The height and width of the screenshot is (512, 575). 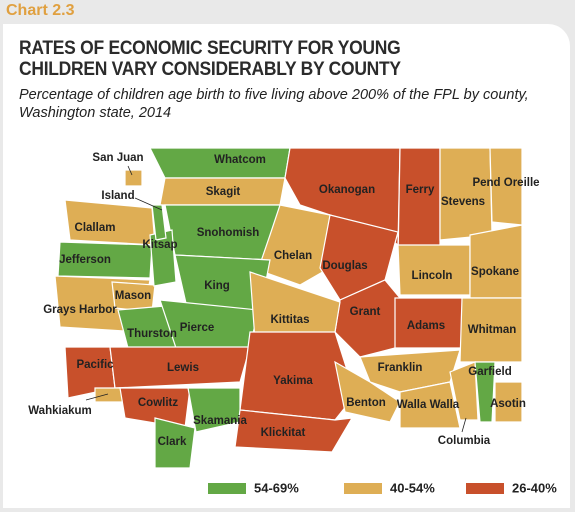 I want to click on county-label: Klickitat, so click(x=283, y=433).